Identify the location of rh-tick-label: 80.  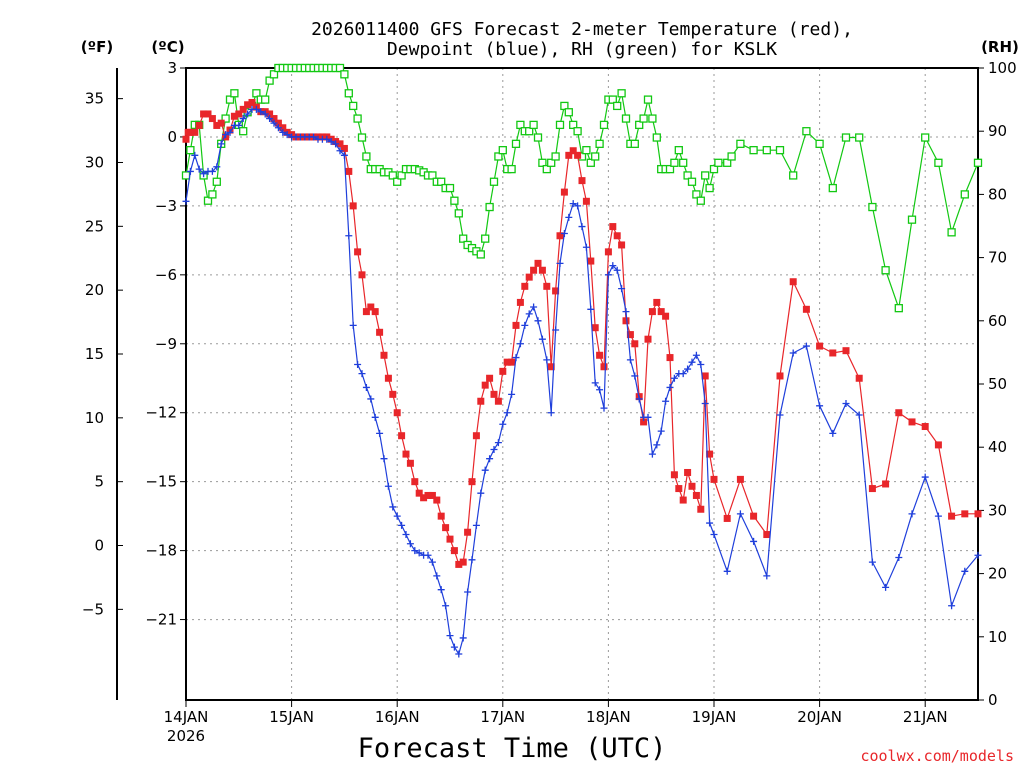
(997, 194).